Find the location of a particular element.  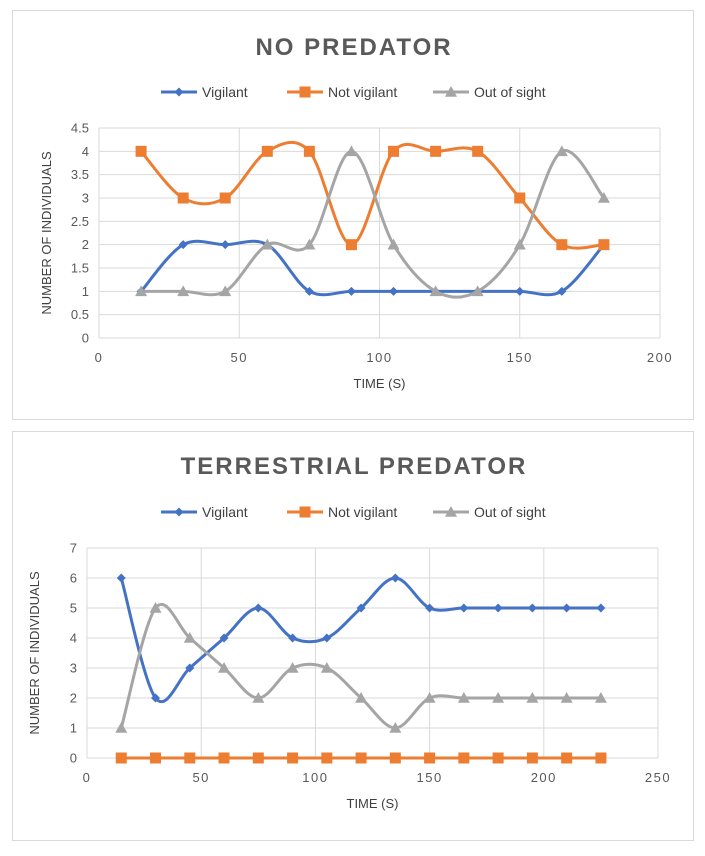

y-tick-label: 3.5 is located at coordinates (80, 174).